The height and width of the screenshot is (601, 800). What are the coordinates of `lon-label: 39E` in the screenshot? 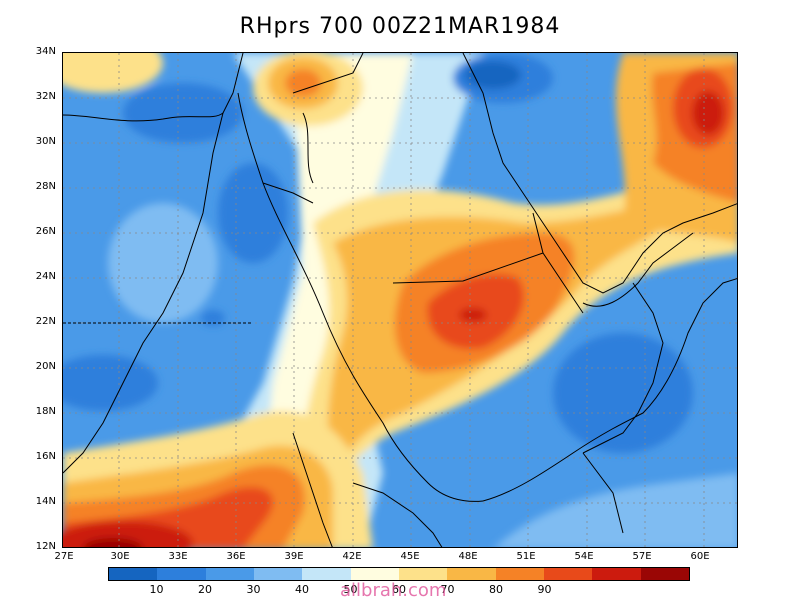 It's located at (294, 556).